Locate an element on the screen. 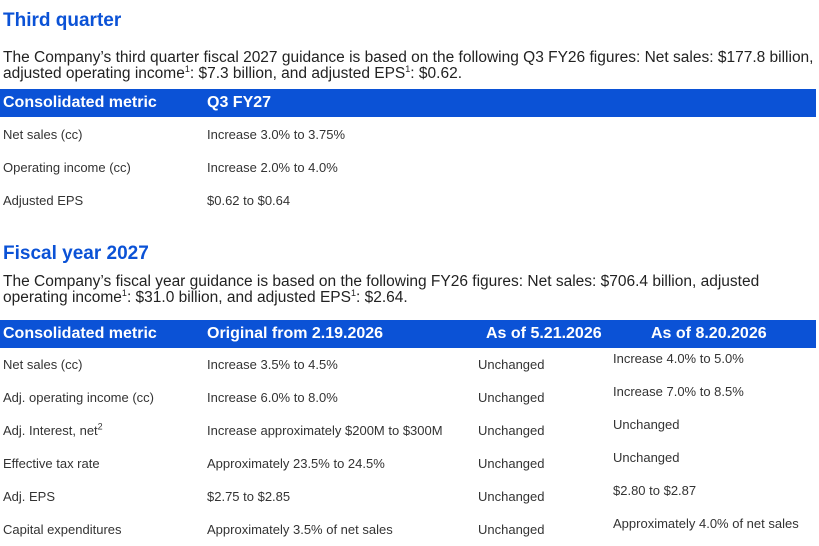 This screenshot has width=819, height=546. fy-aug-cell: Increase 4.0% to 5.0% is located at coordinates (678, 358).